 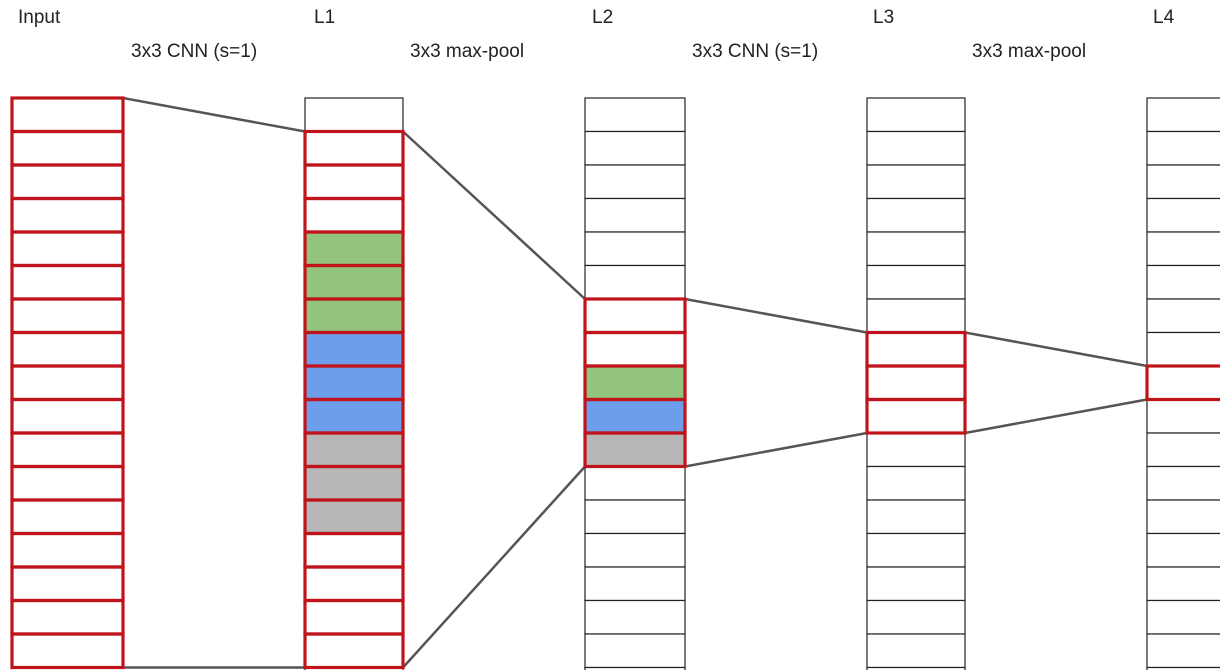 I want to click on layer-label-input: Input, so click(x=39, y=17).